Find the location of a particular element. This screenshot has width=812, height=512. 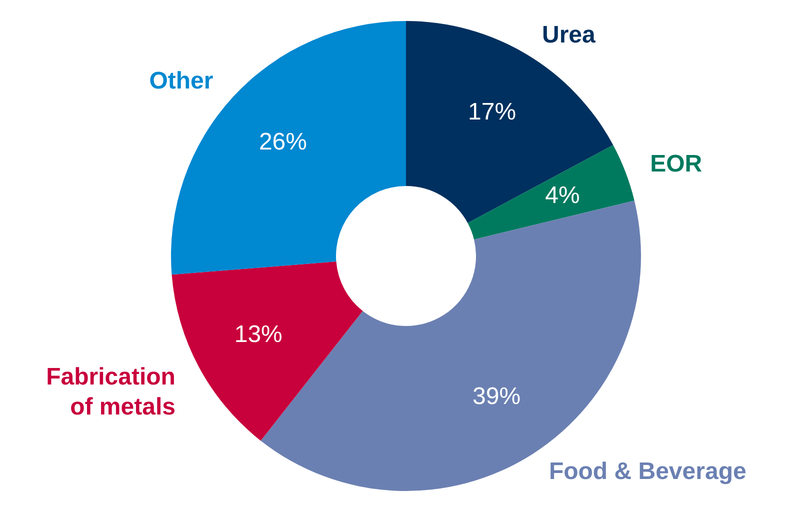

slice-label: Fabrication of metals is located at coordinates (111, 391).